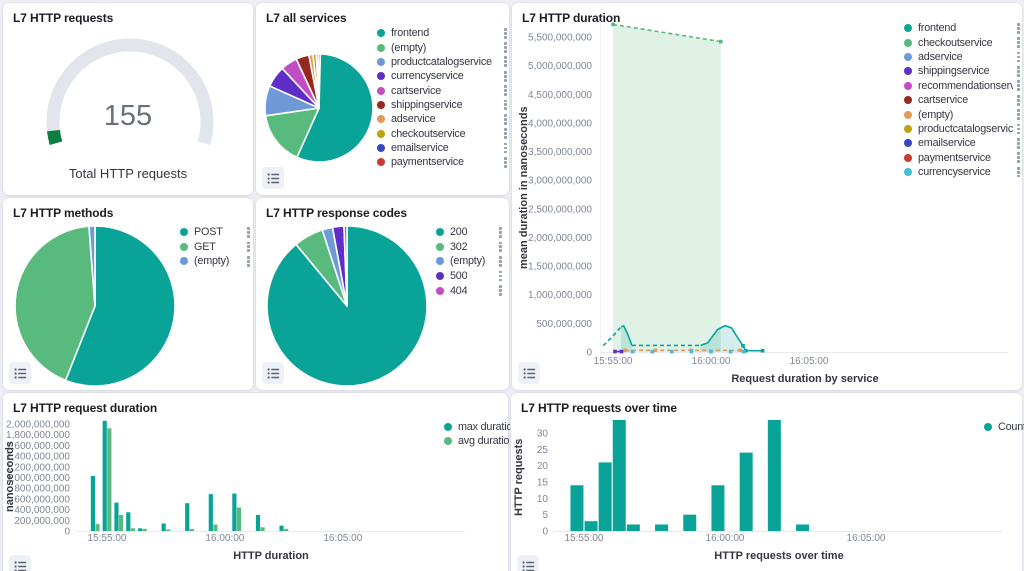  Describe the element at coordinates (477, 427) in the screenshot. I see `legend-item: max duration` at that location.